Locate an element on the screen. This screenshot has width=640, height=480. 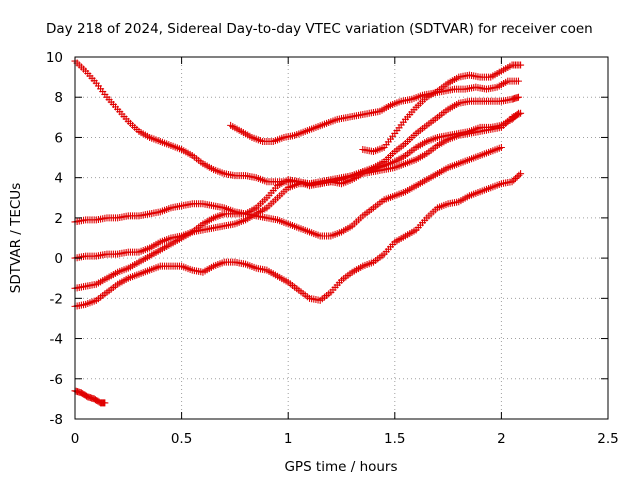
x-tick-label: 2 is located at coordinates (501, 439).